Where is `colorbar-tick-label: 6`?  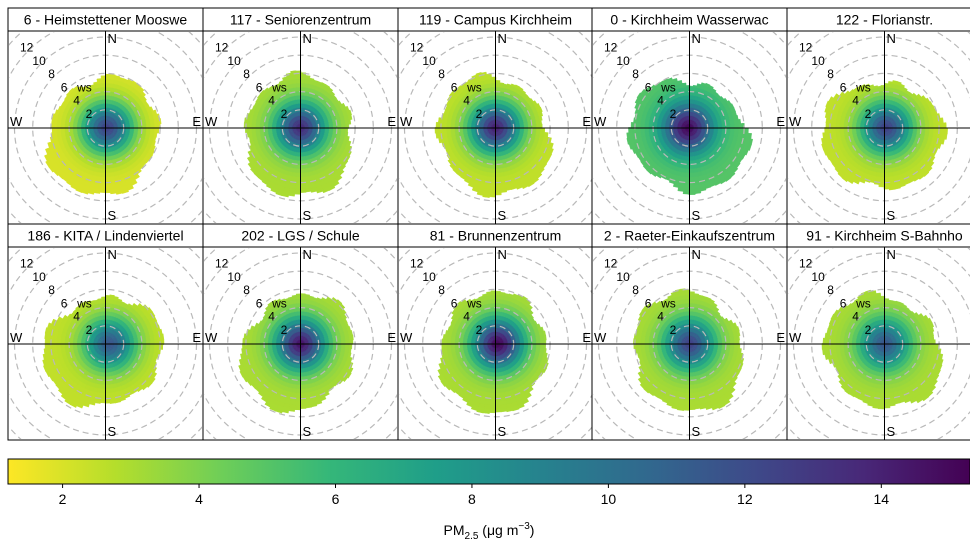
colorbar-tick-label: 6 is located at coordinates (336, 499).